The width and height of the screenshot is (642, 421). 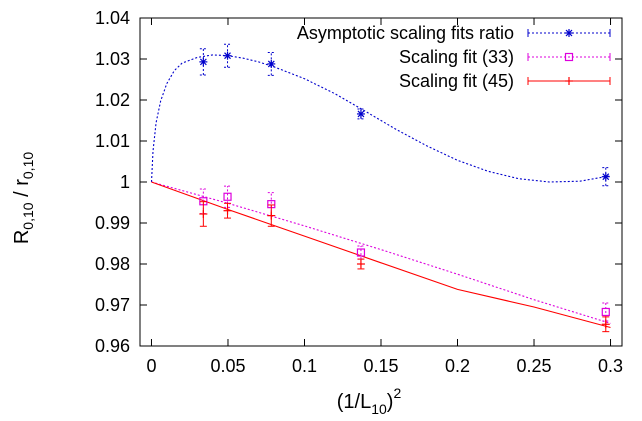 What do you see at coordinates (610, 366) in the screenshot?
I see `x-tick-label: 0.3` at bounding box center [610, 366].